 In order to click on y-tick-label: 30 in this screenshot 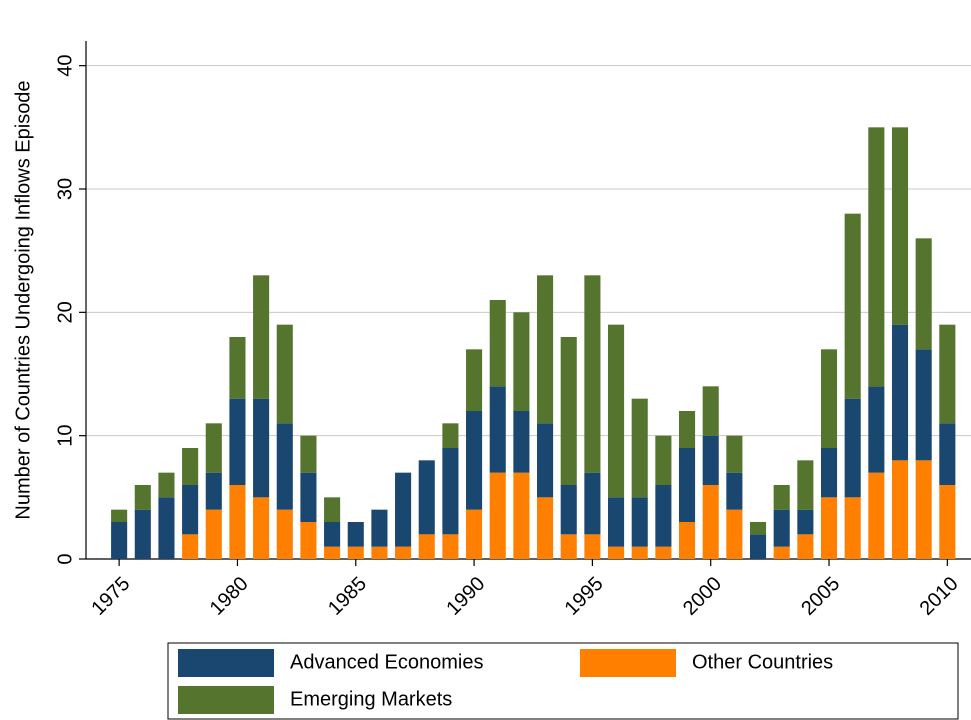, I will do `click(65, 189)`.